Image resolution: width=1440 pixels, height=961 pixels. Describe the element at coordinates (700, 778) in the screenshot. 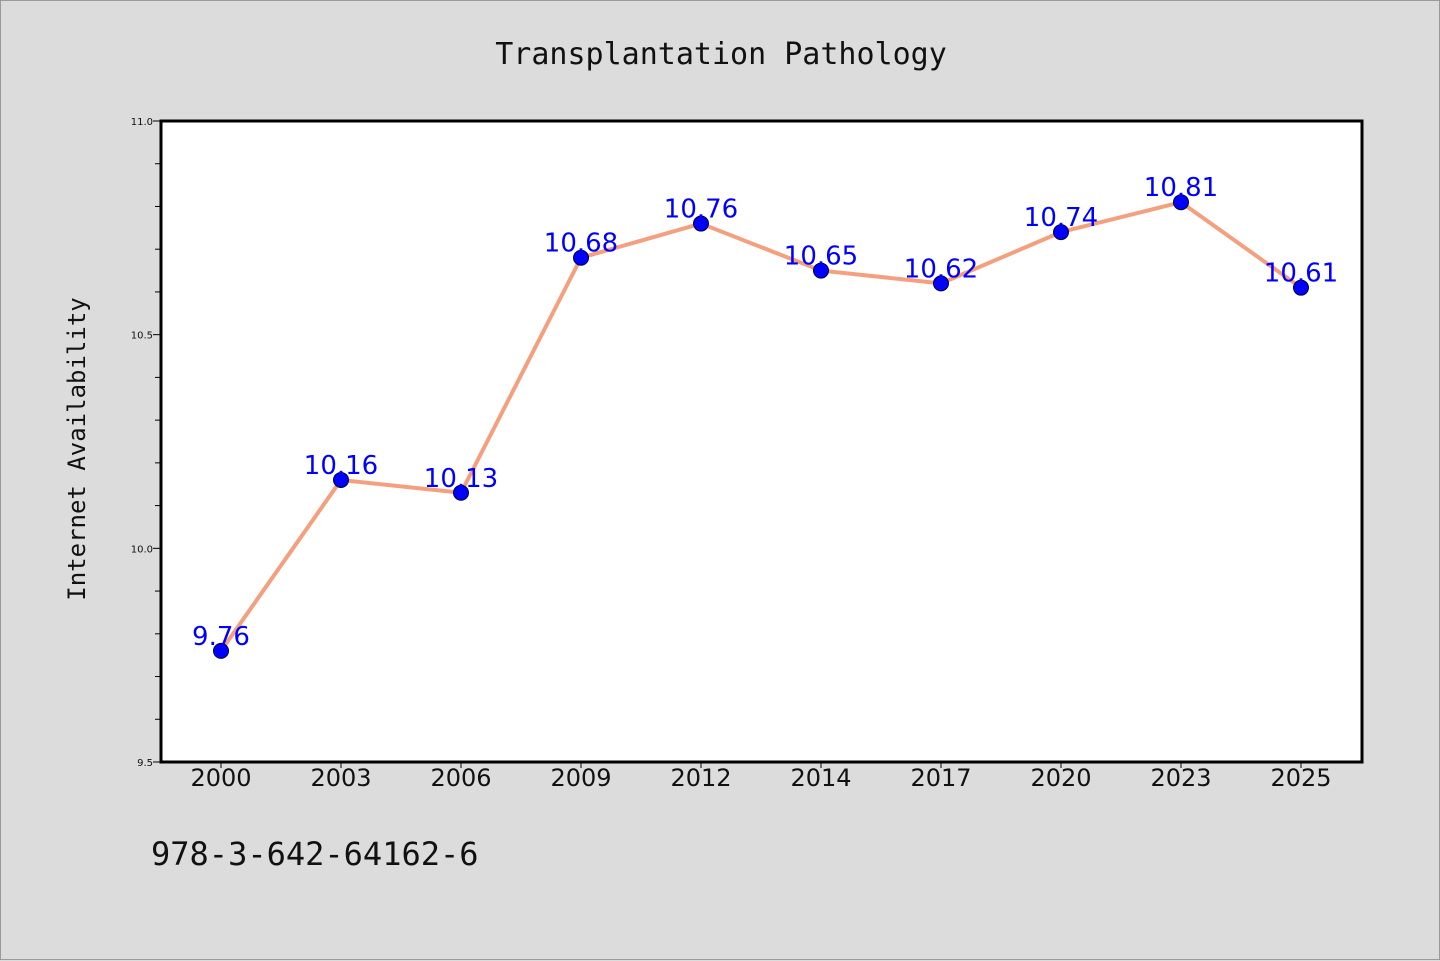

I see `x-tick-label: 2012` at that location.